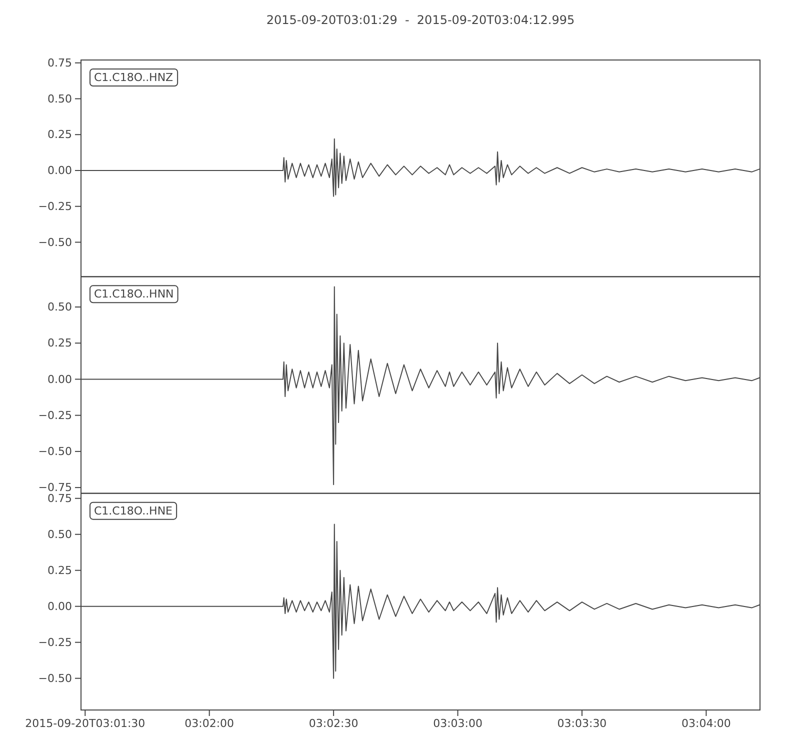 Image resolution: width=800 pixels, height=750 pixels. I want to click on annotation: C1.C18O..HNN, so click(134, 294).